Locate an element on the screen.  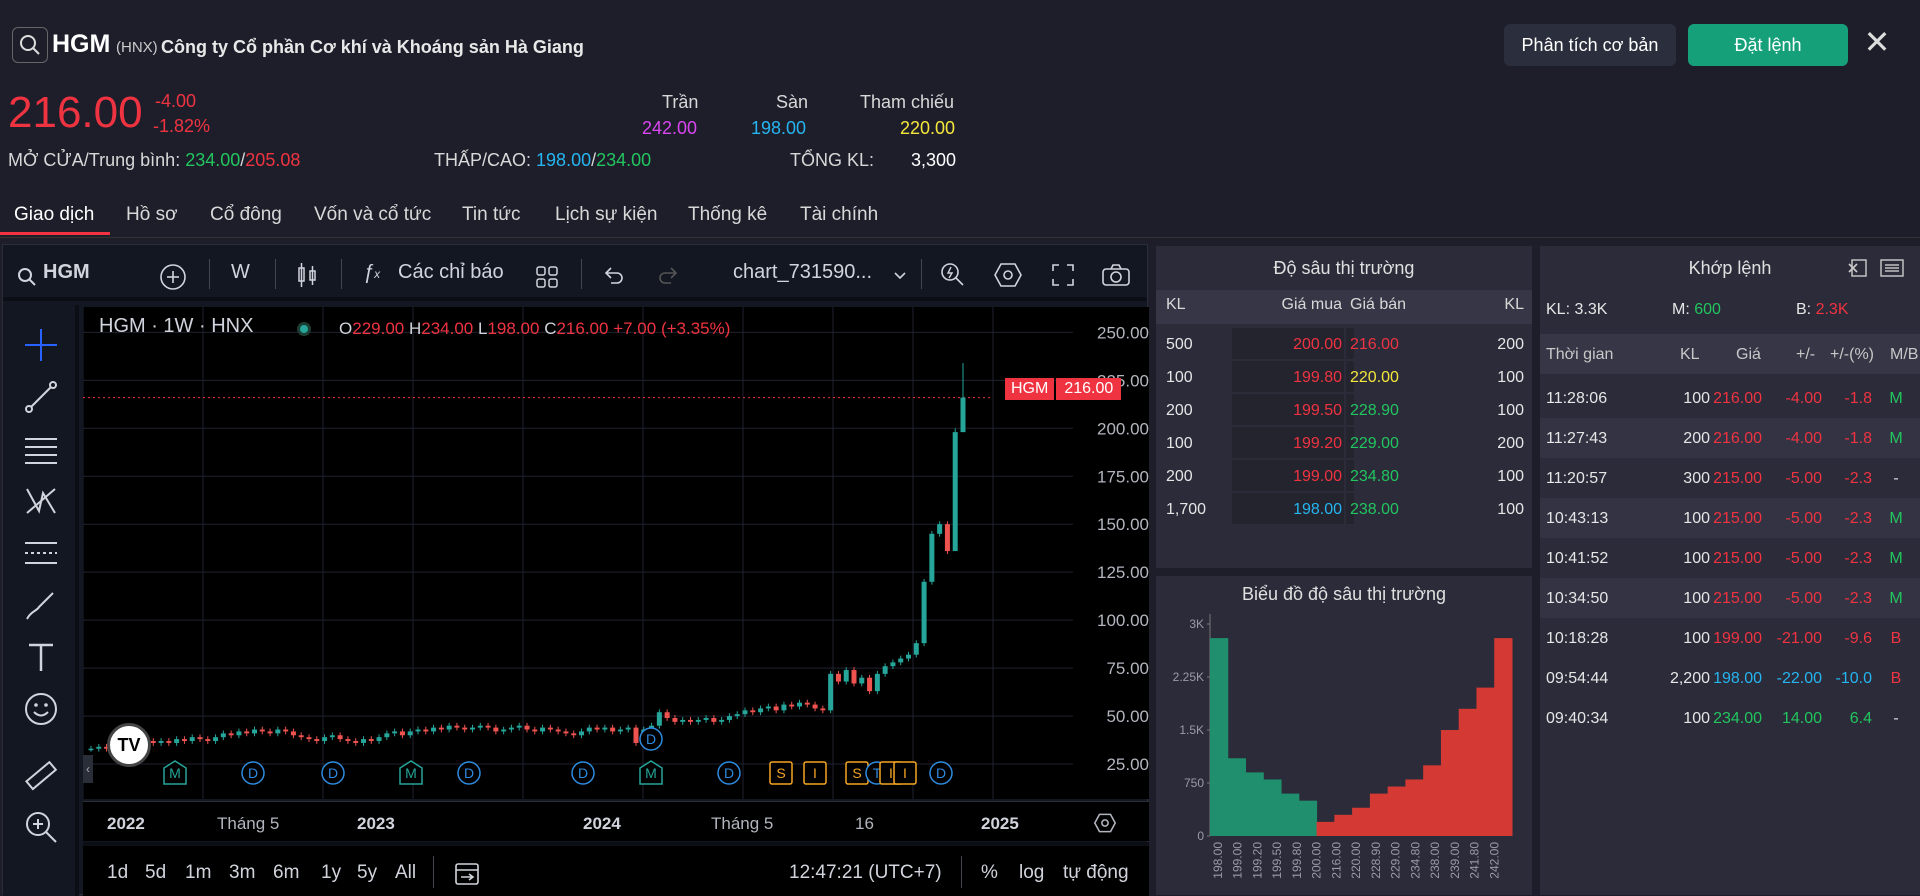
event-marker-label: I is located at coordinates (891, 773).